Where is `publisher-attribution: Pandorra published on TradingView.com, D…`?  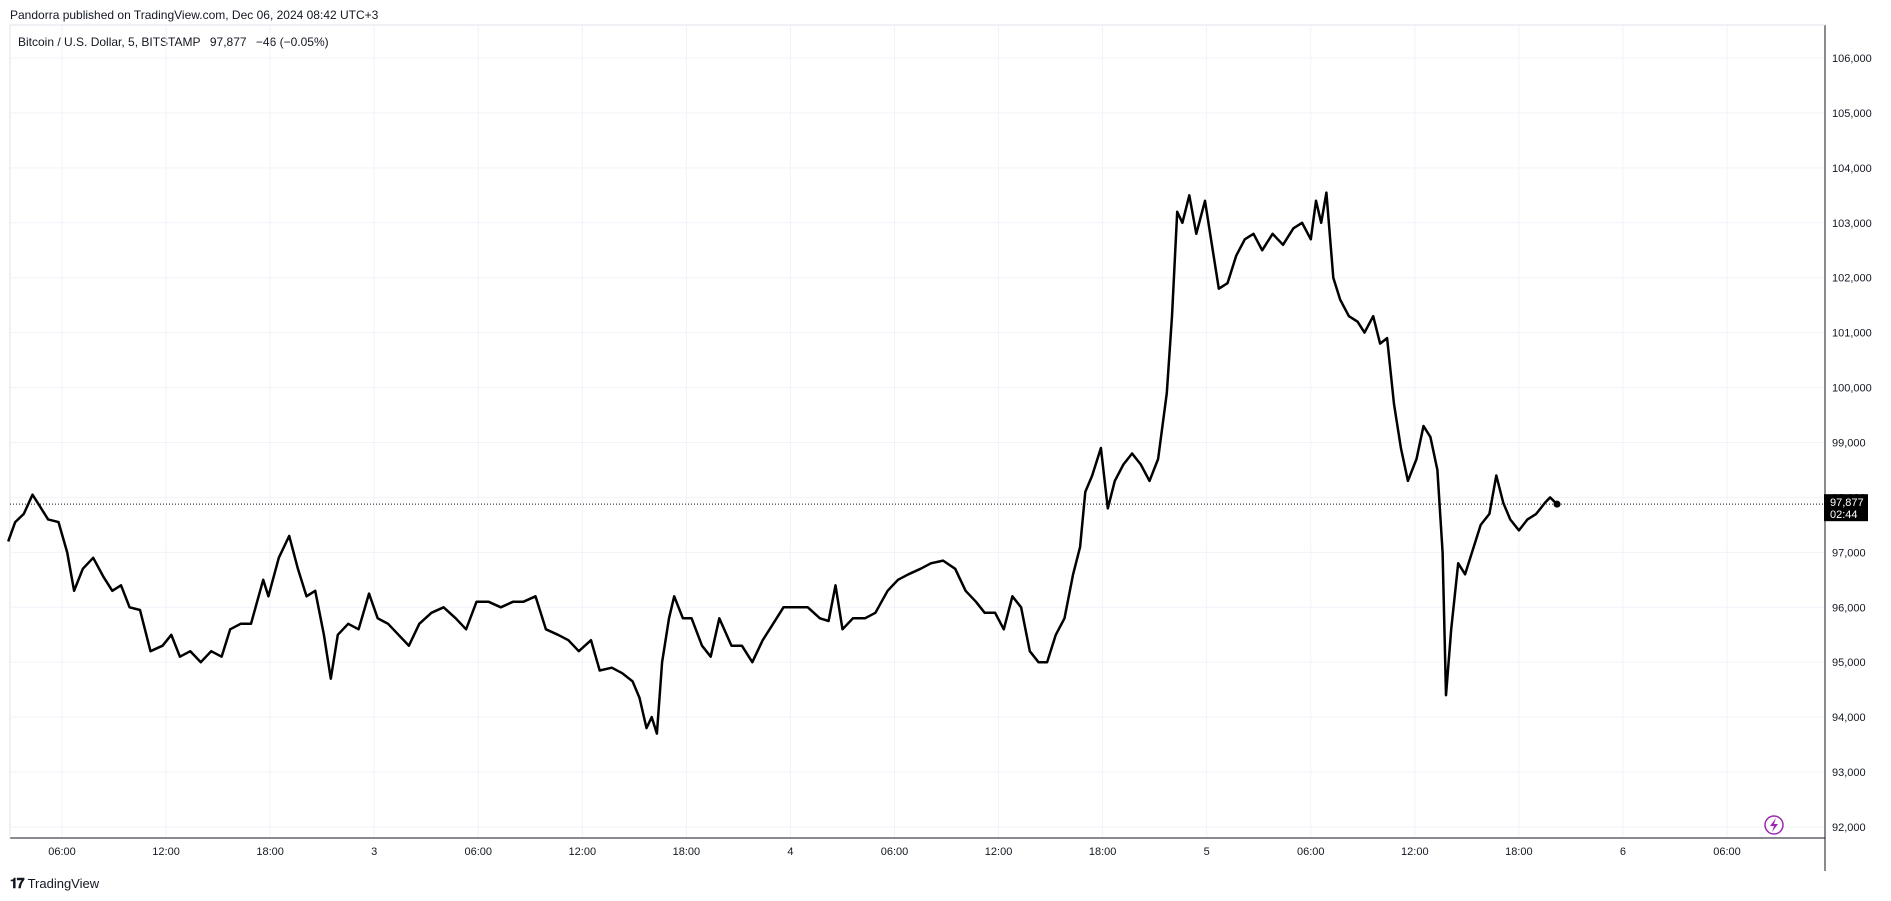 publisher-attribution: Pandorra published on TradingView.com, D… is located at coordinates (194, 15).